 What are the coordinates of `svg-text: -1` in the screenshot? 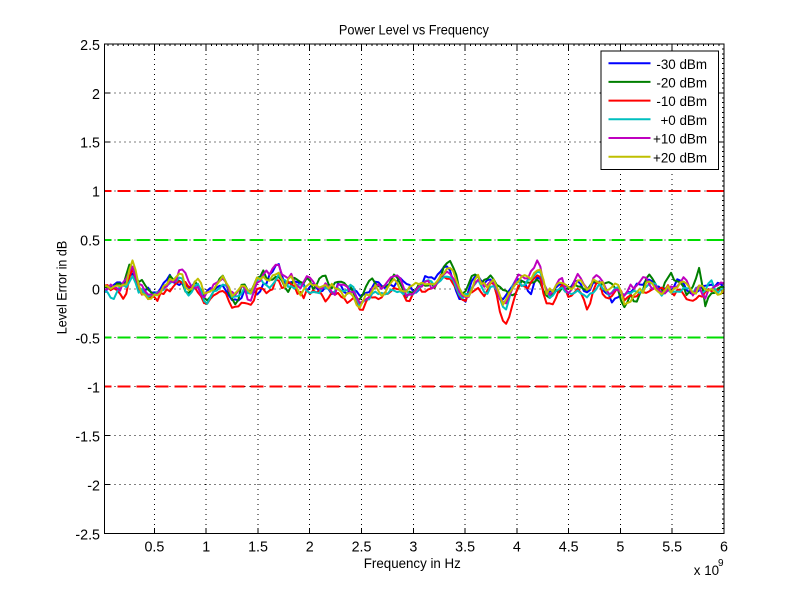 It's located at (93, 388).